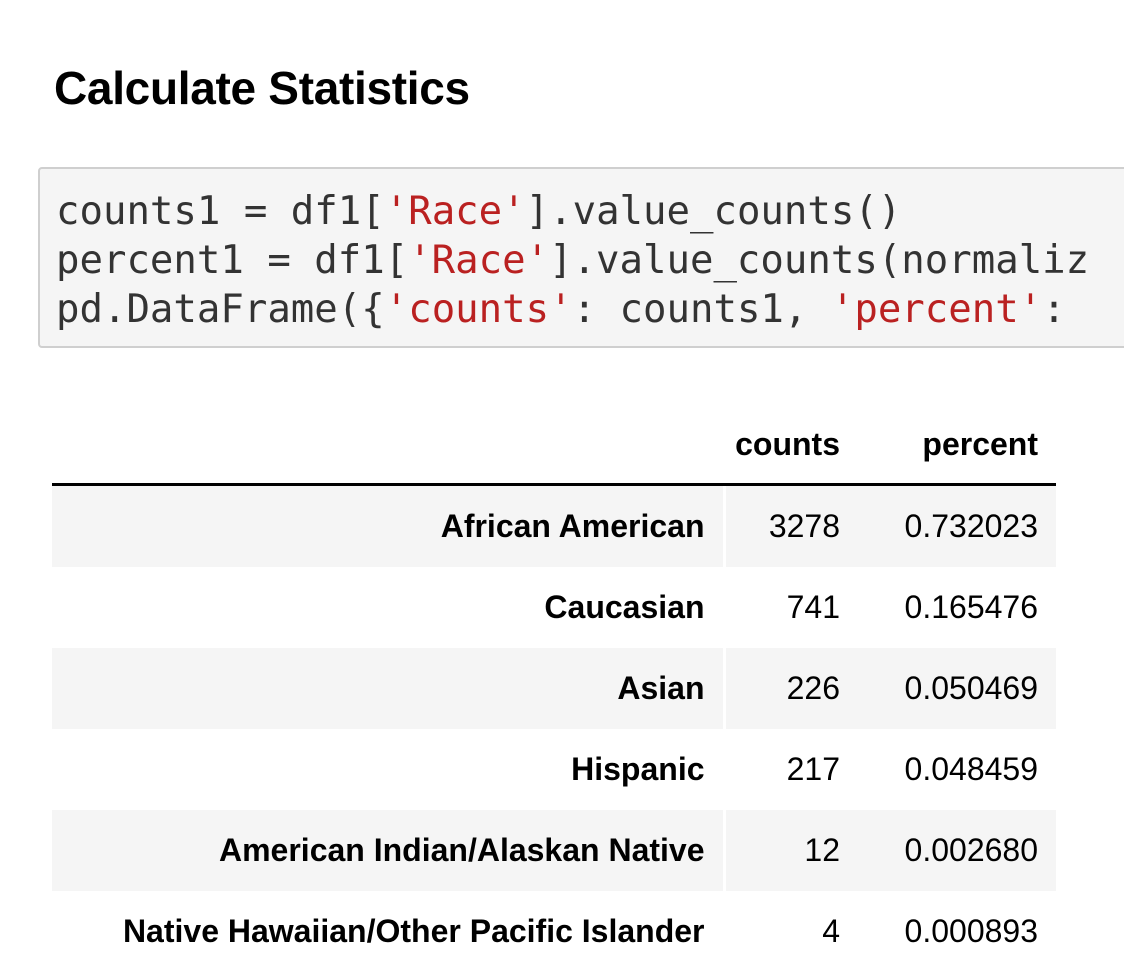  What do you see at coordinates (220, 309) in the screenshot?
I see `code-token: pd.DataFrame({` at bounding box center [220, 309].